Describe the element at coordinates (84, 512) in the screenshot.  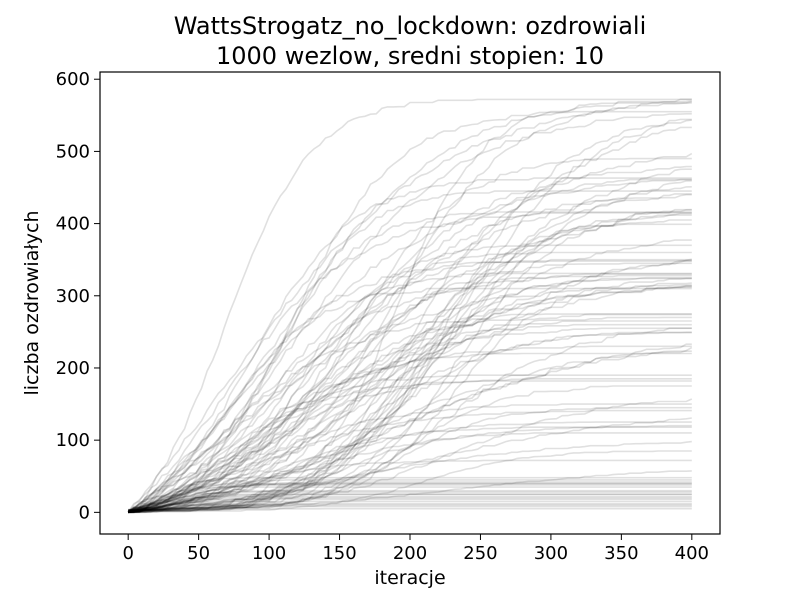
I see `y-tick-label: 0` at that location.